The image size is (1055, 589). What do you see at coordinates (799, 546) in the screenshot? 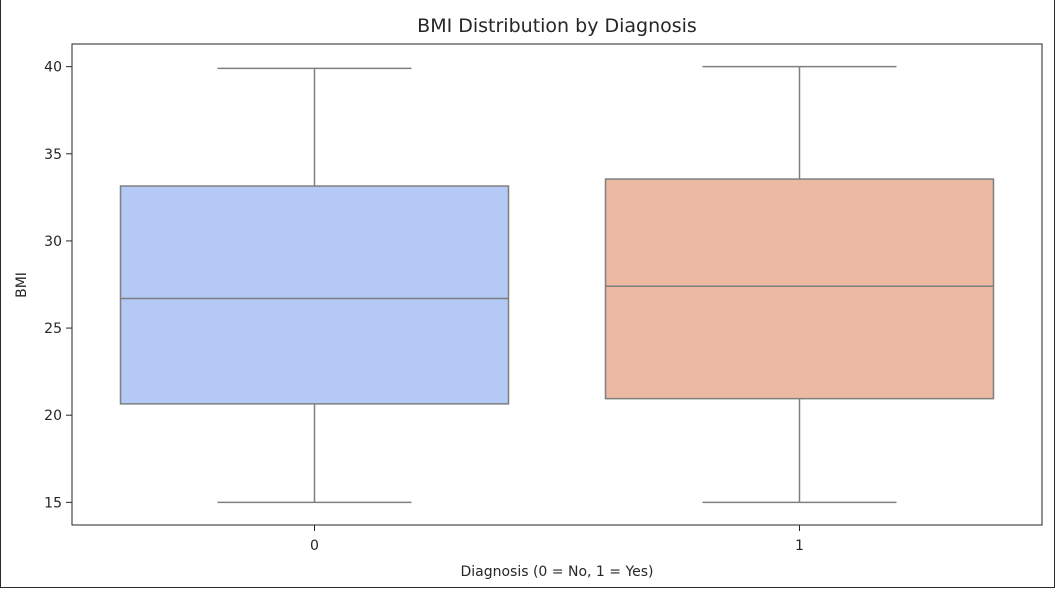
I see `x-tick-label: 1` at bounding box center [799, 546].